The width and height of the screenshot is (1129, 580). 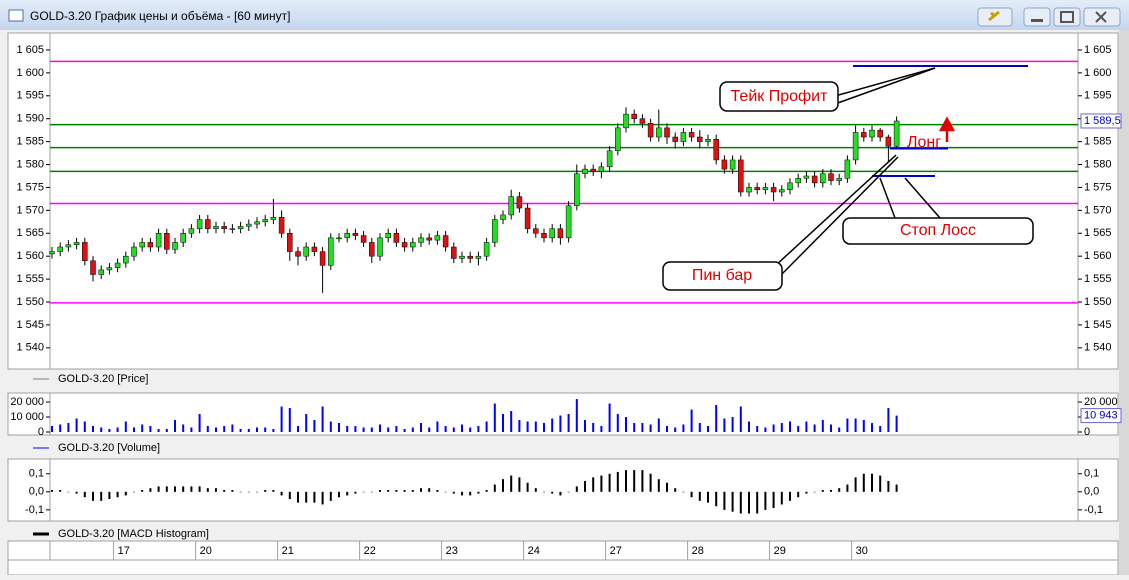 What do you see at coordinates (36, 492) in the screenshot?
I see `y-tick-label: 0,0` at bounding box center [36, 492].